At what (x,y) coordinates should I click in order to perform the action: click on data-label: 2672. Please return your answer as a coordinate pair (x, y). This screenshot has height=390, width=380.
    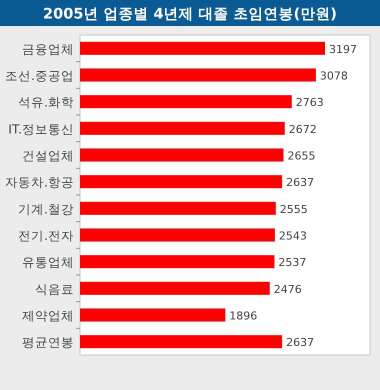
    Looking at the image, I should click on (302, 129).